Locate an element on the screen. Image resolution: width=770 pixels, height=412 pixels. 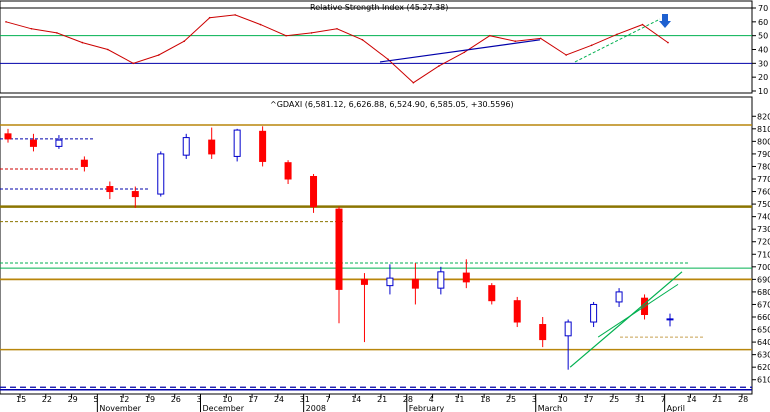
month-label: April is located at coordinates (676, 408).